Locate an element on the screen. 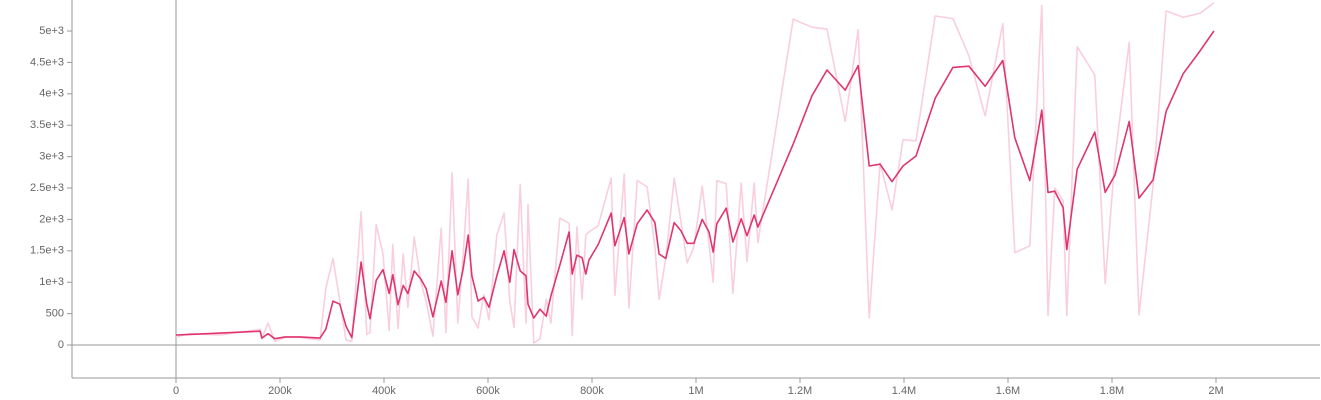  y-tick-label: 2e+3 is located at coordinates (51, 219).